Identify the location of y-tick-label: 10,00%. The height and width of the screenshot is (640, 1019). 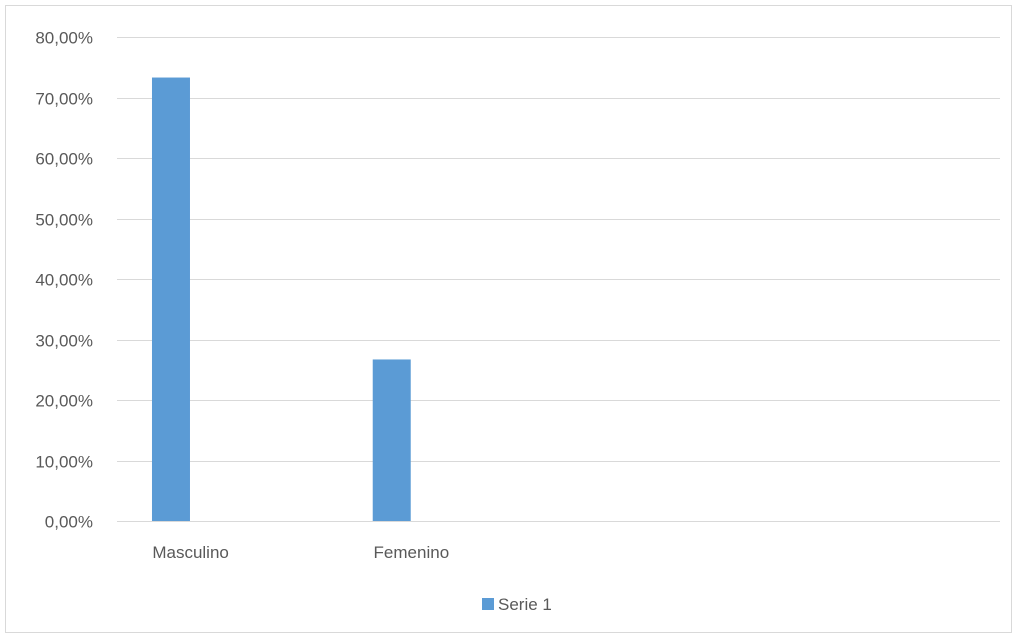
(64, 462).